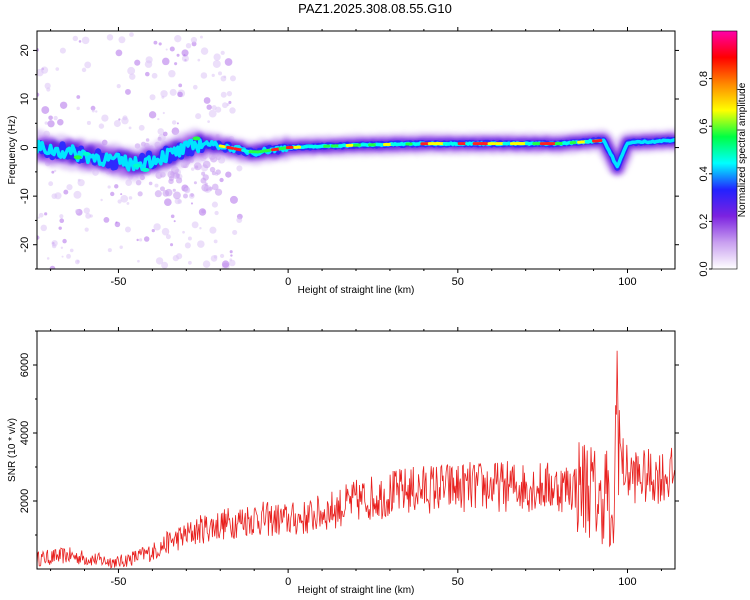 The width and height of the screenshot is (750, 600). I want to click on snr-ylabel: SNR (10 * v/v), so click(12, 450).